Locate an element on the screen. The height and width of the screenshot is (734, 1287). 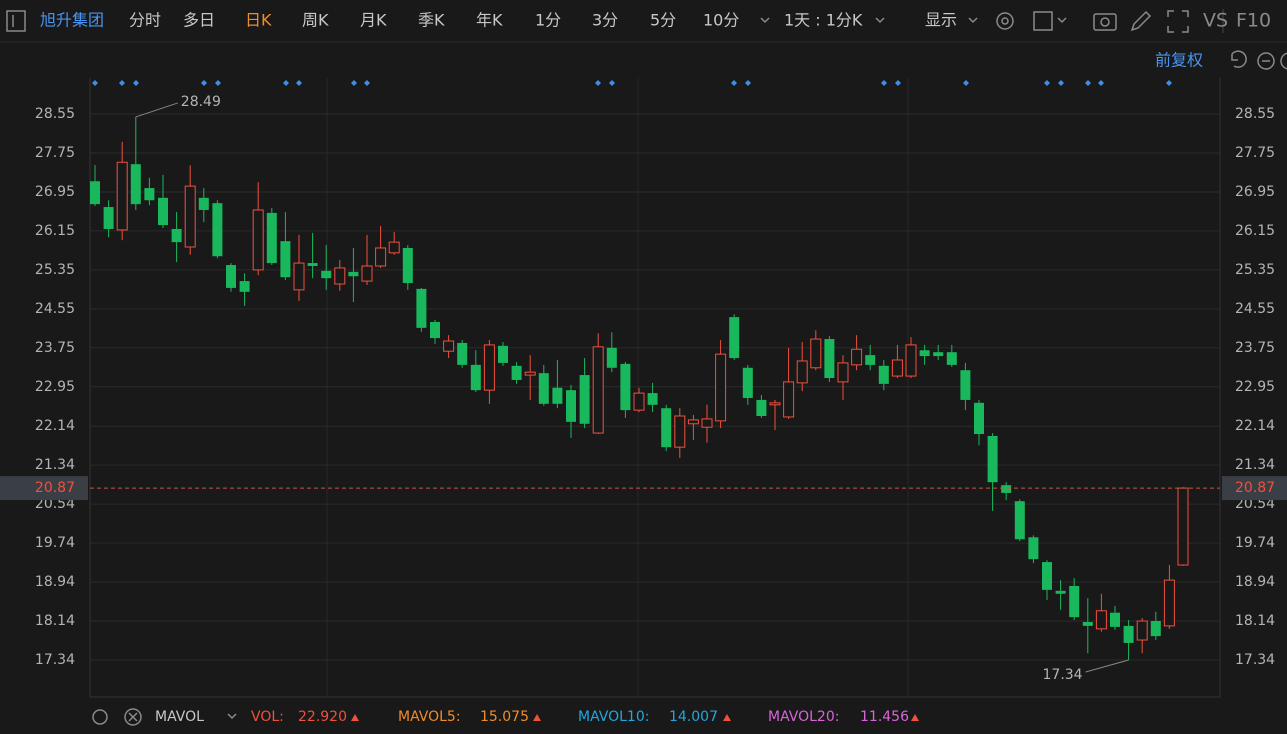
compare-icon is located at coordinates (1043, 21).